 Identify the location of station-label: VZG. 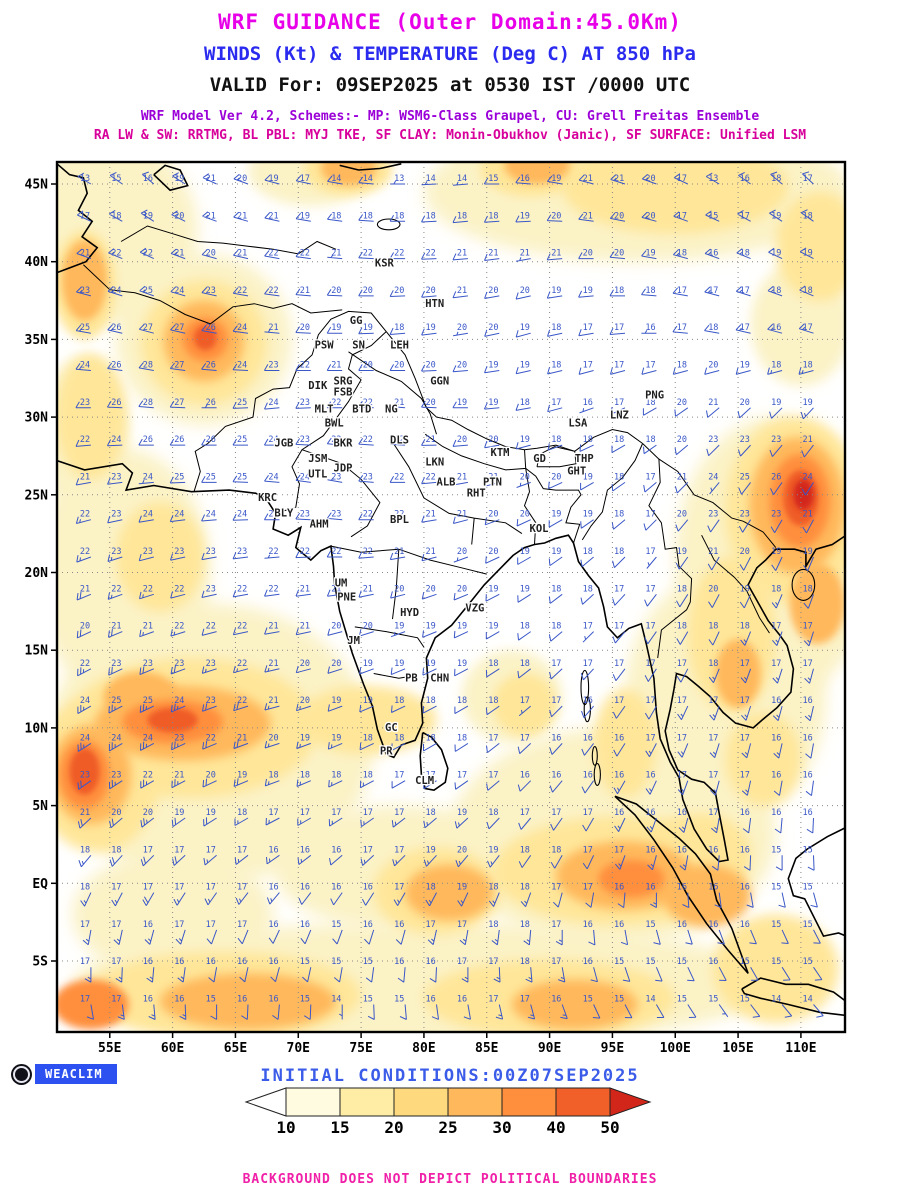
(474, 608).